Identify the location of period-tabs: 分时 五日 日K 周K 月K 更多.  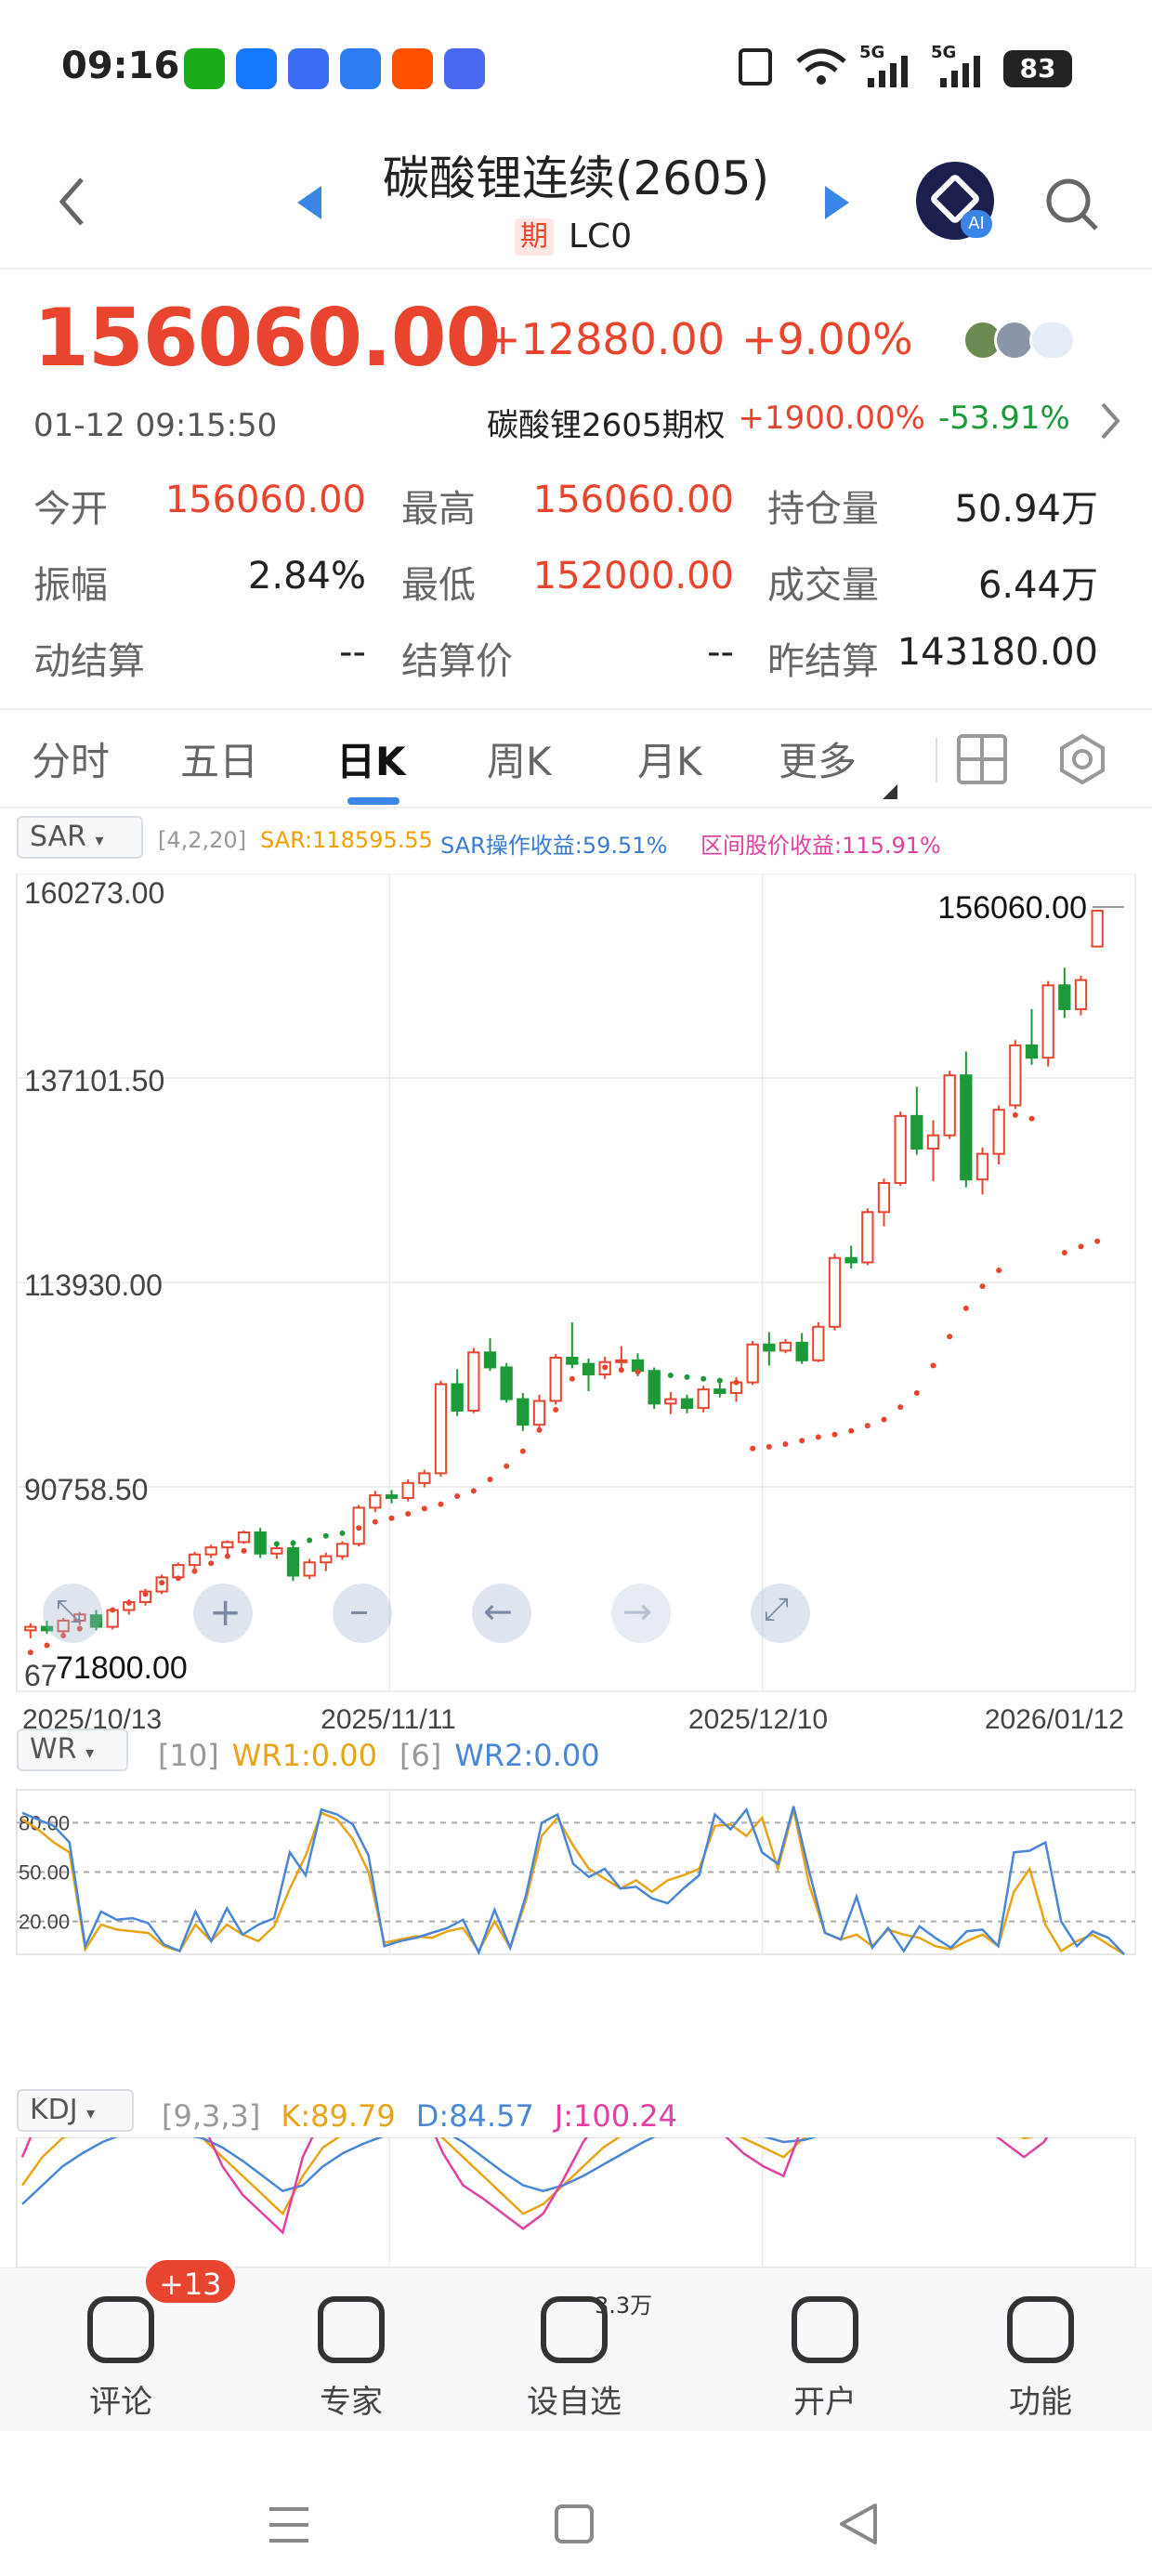
(576, 758).